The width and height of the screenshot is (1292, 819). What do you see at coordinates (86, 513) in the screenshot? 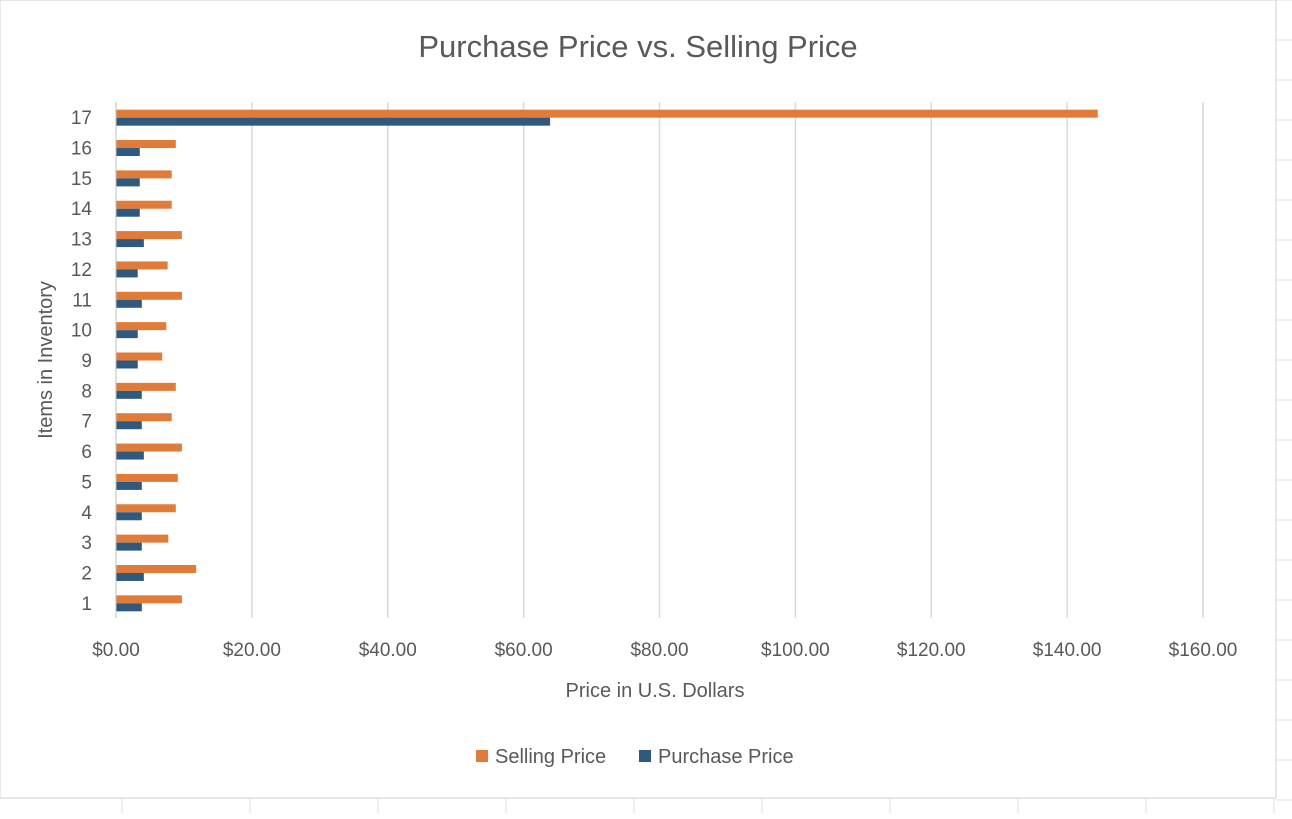
I see `y-tick-label: 4` at bounding box center [86, 513].